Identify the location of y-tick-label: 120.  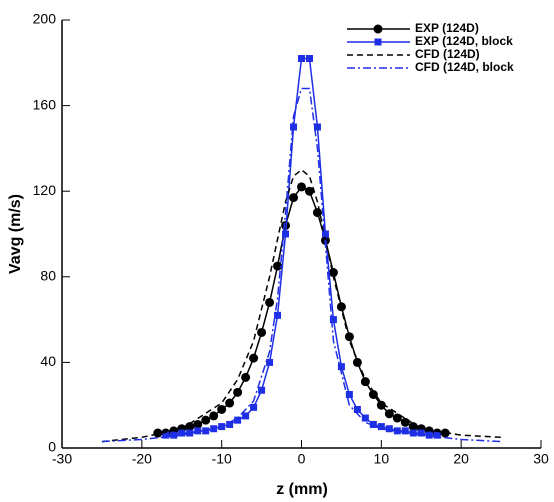
(45, 190).